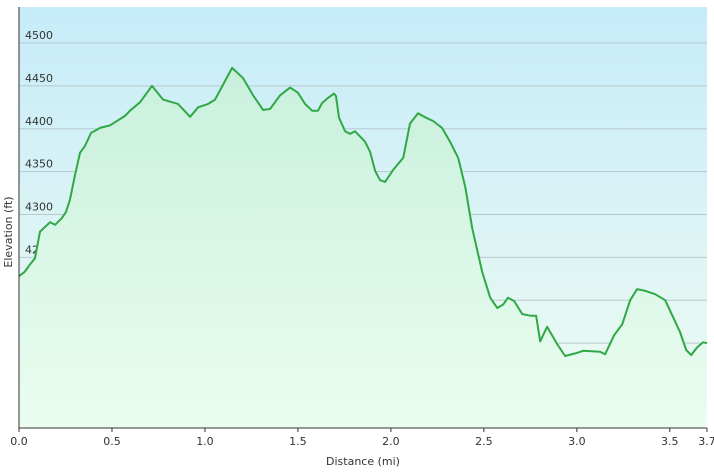 The height and width of the screenshot is (472, 714). What do you see at coordinates (363, 461) in the screenshot?
I see `x-axis-label: Distance (mi)` at bounding box center [363, 461].